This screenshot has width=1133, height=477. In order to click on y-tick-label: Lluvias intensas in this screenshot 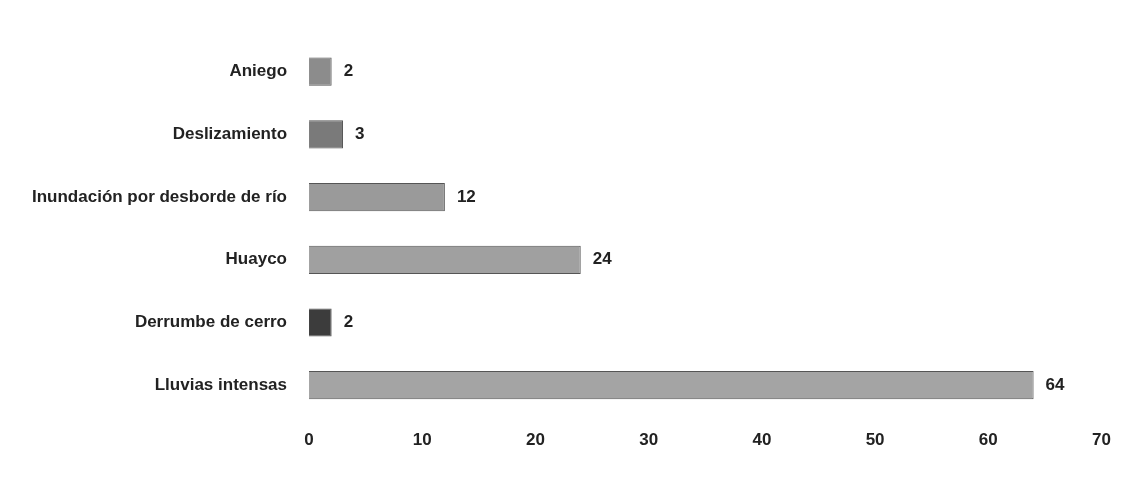, I will do `click(221, 384)`.